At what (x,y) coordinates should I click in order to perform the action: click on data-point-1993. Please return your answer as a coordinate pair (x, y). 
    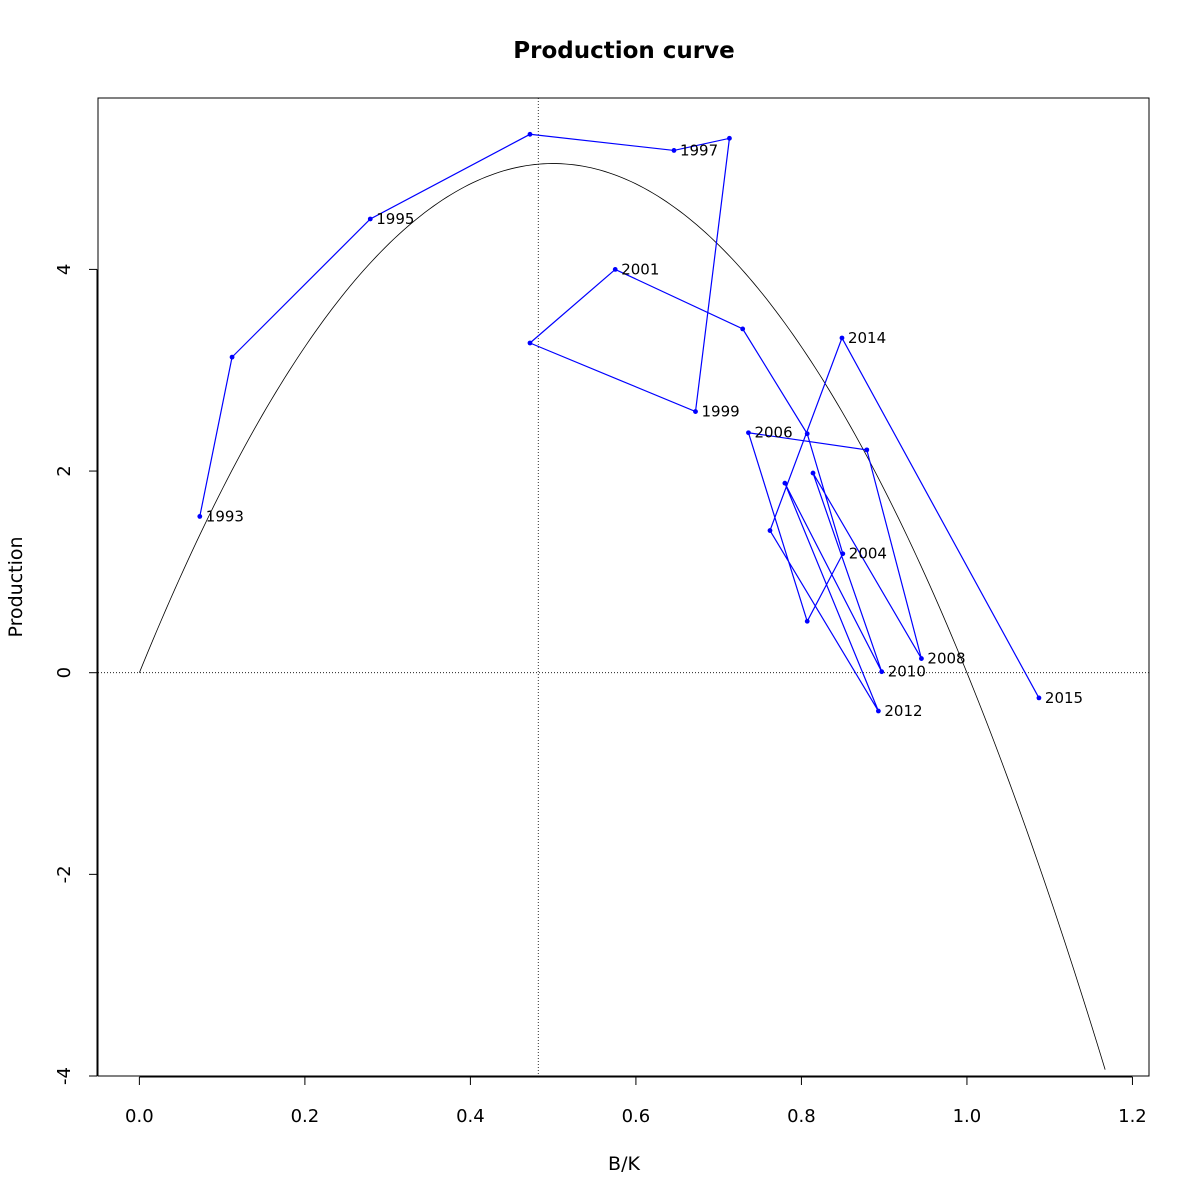
    Looking at the image, I should click on (200, 516).